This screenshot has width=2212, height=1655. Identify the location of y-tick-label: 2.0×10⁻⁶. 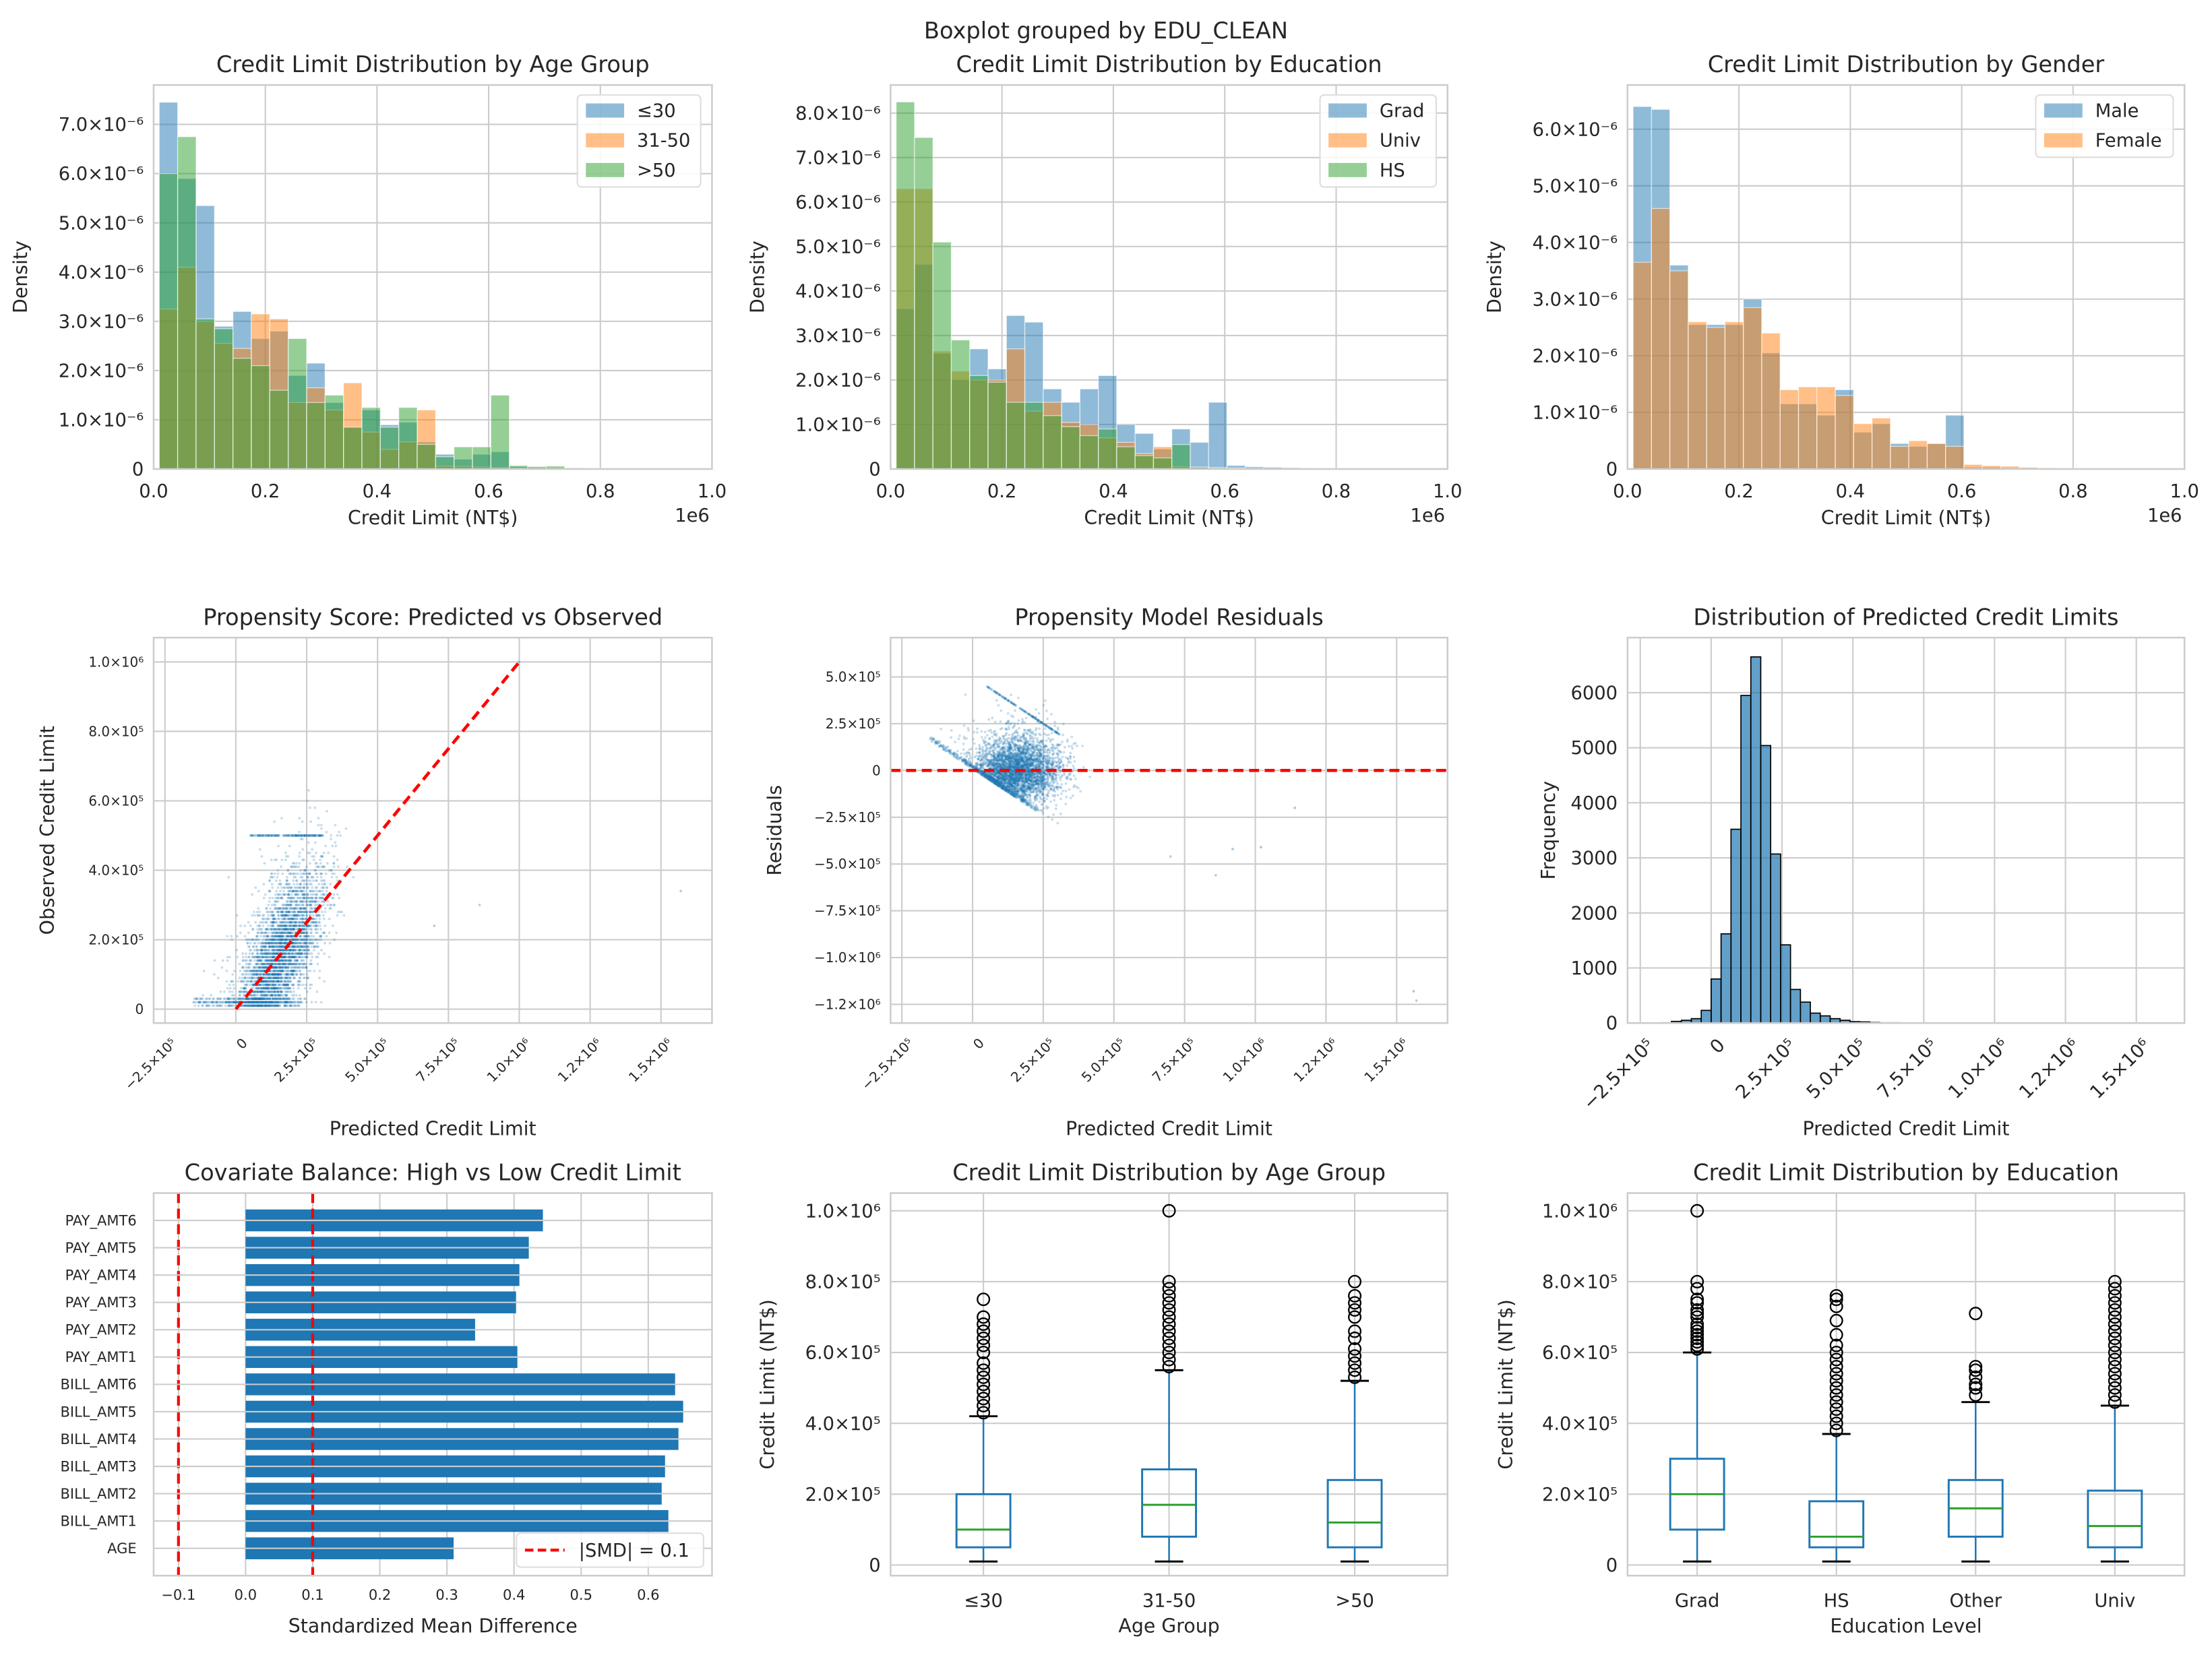
(838, 381).